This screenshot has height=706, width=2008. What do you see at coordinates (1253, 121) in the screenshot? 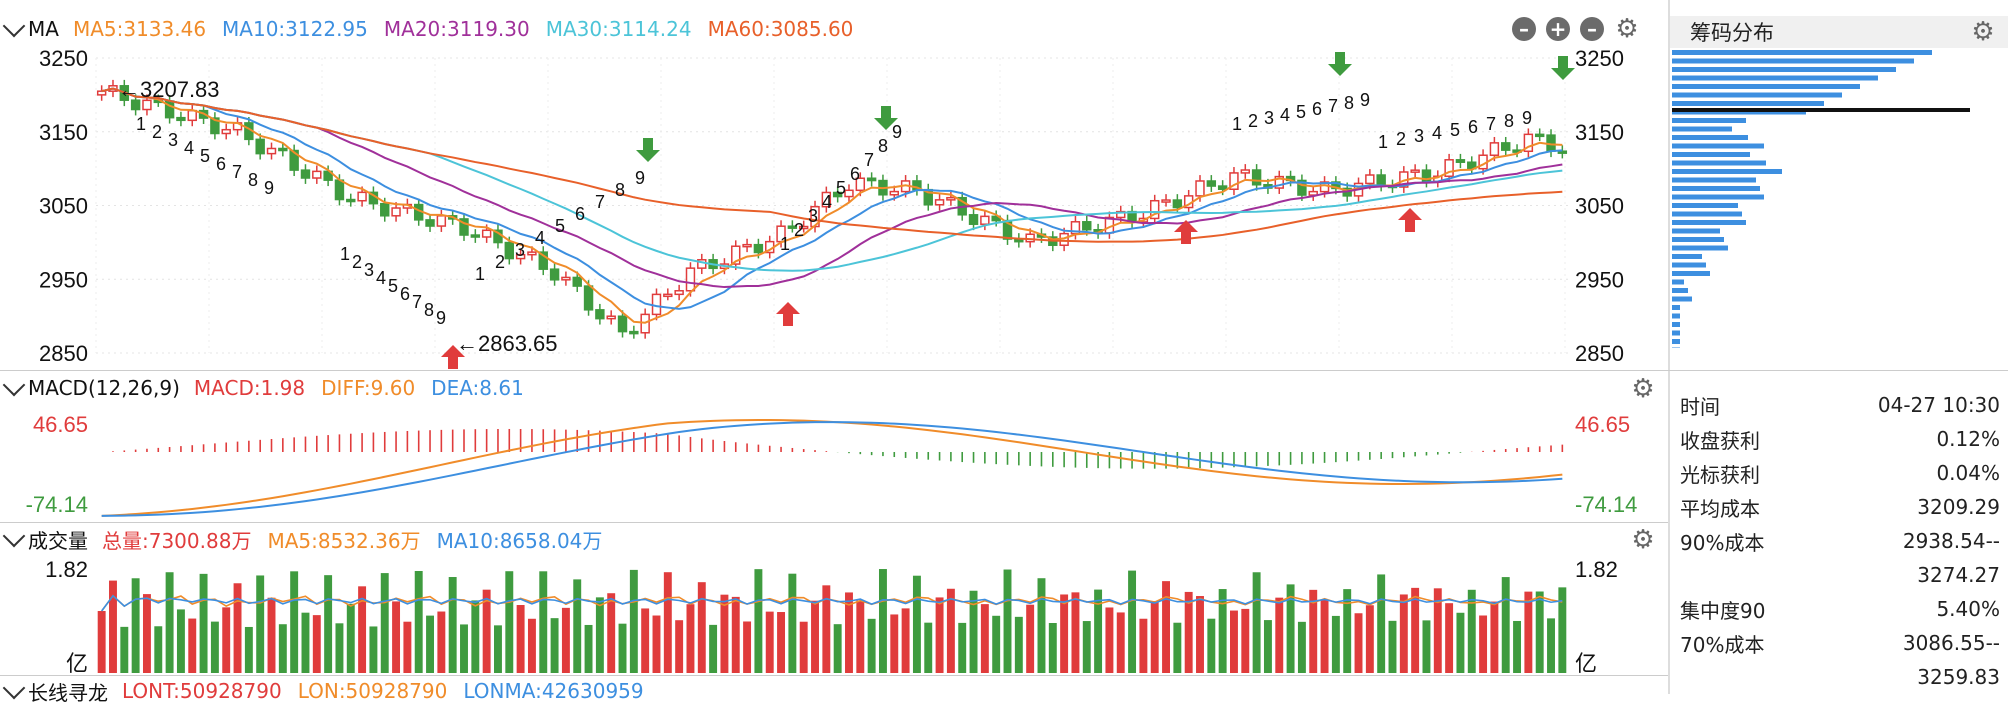
I see `td-count-label: 2` at bounding box center [1253, 121].